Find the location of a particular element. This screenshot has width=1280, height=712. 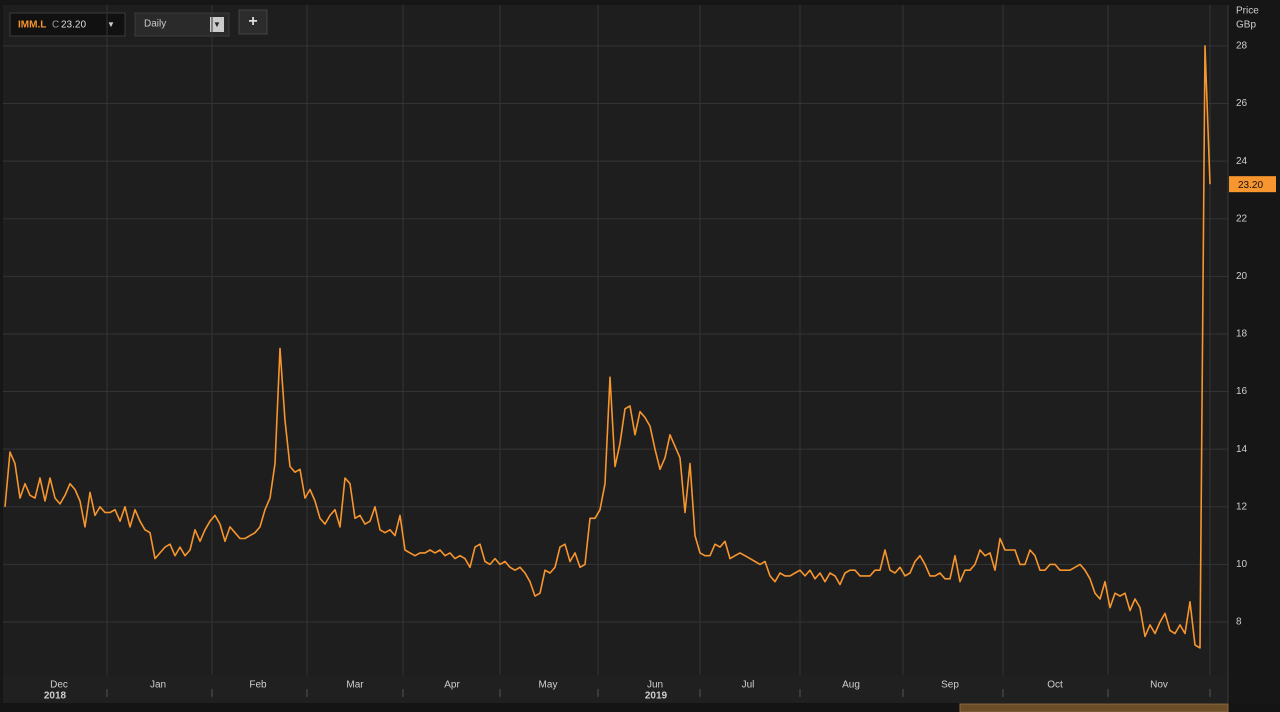

close-value: 23.20 is located at coordinates (73, 25).